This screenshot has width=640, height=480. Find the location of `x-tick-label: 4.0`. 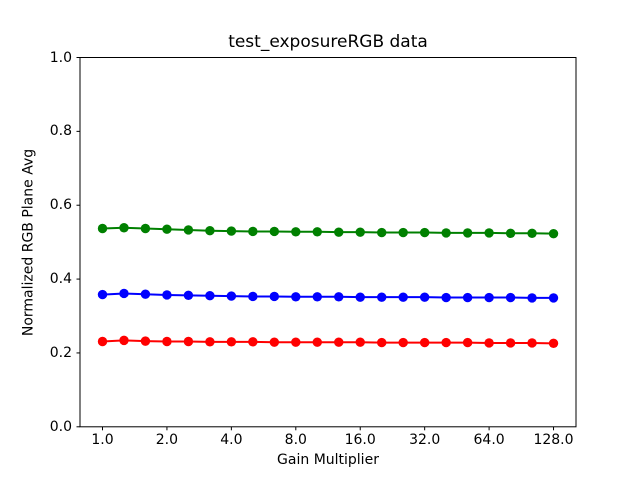

x-tick-label: 4.0 is located at coordinates (231, 440).